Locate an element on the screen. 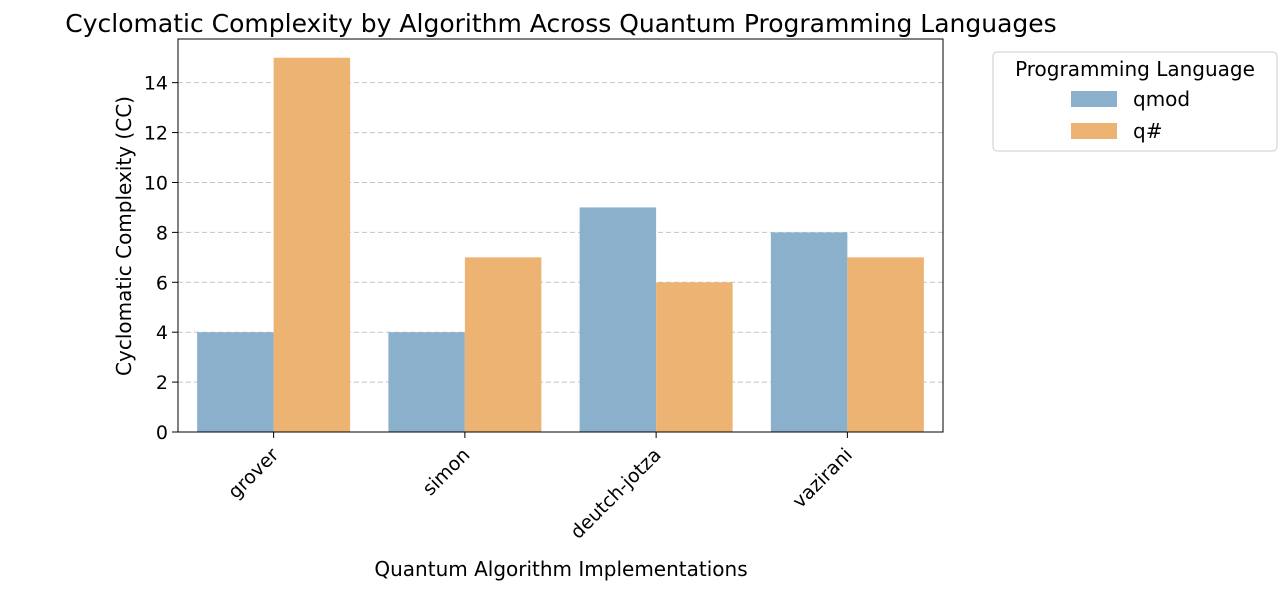  bar-qmod-grover is located at coordinates (235, 382).